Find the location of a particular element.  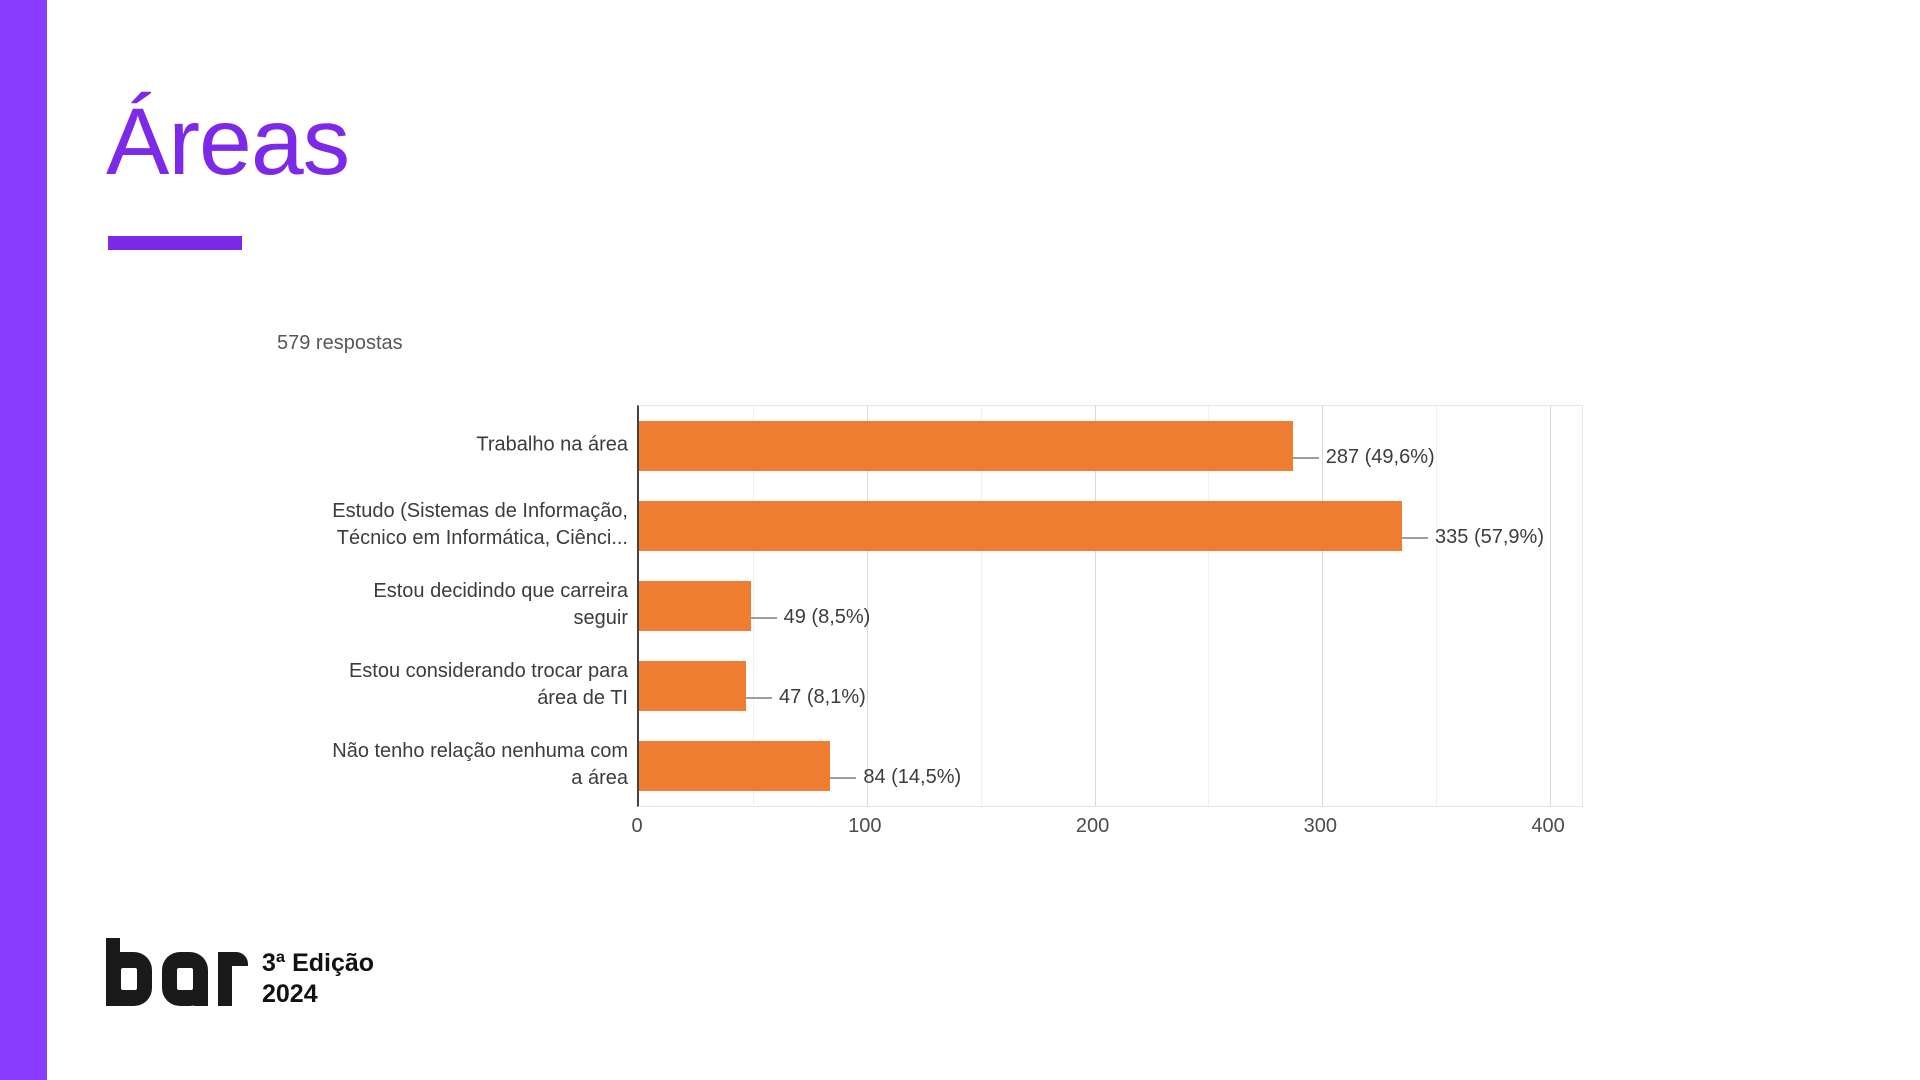

edition-label: 3ª Edição 2024 is located at coordinates (318, 979).